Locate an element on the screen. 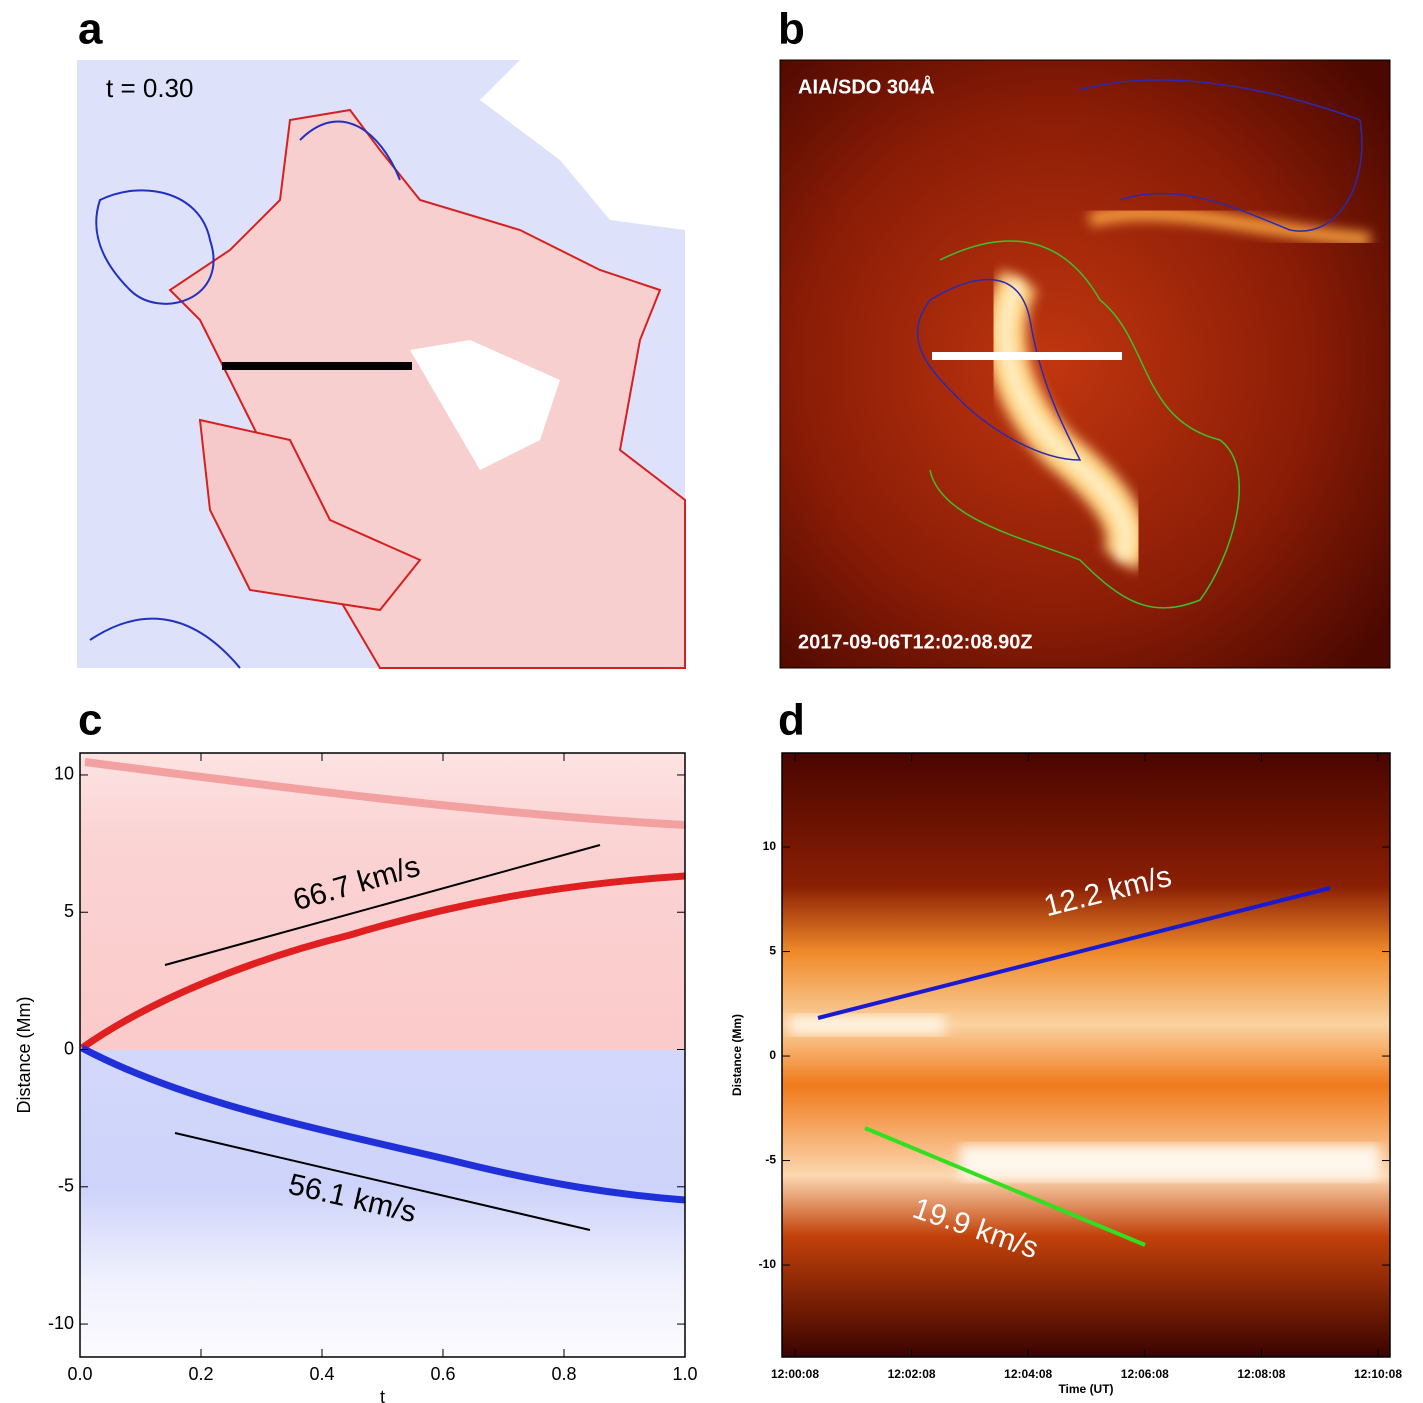 Image resolution: width=1423 pixels, height=1403 pixels. panel-label: a is located at coordinates (90, 29).